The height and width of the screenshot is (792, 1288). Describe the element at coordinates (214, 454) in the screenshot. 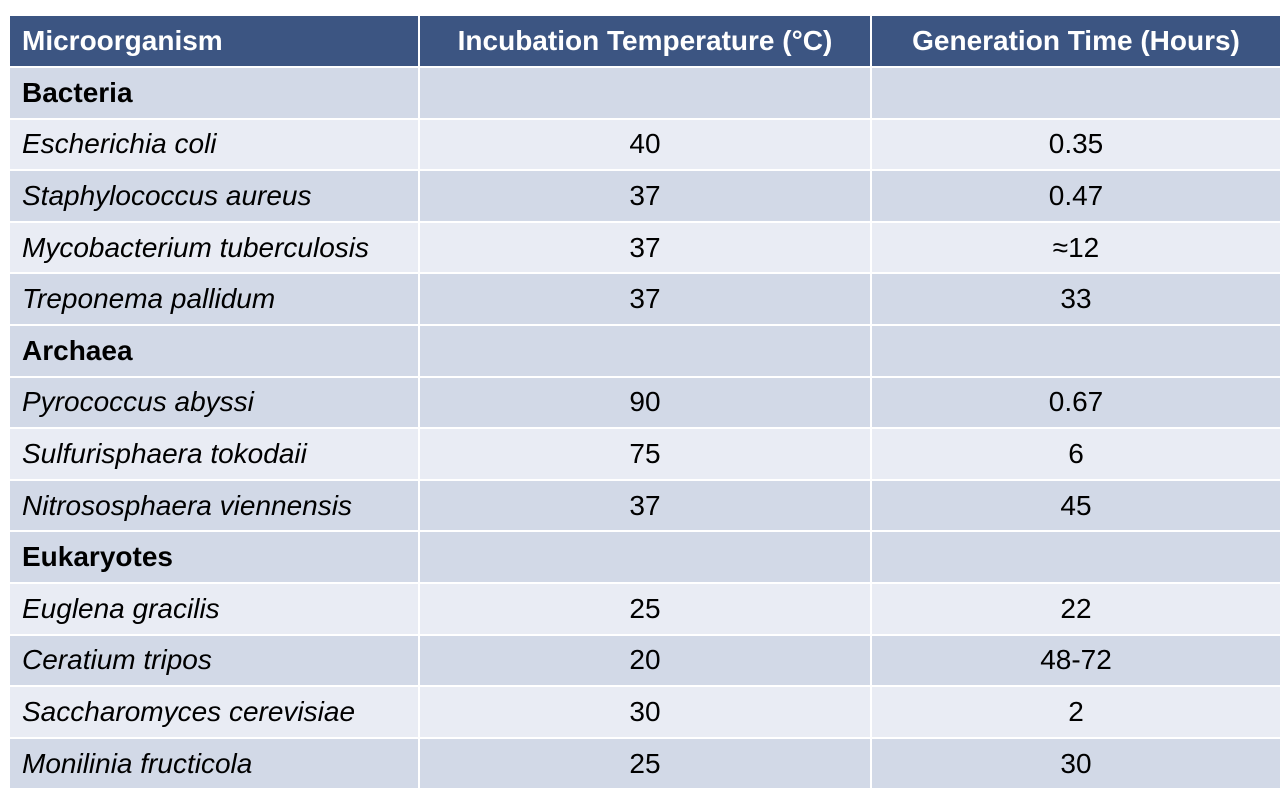

I see `organism-name: Sulfurisphaera tokodaii` at that location.